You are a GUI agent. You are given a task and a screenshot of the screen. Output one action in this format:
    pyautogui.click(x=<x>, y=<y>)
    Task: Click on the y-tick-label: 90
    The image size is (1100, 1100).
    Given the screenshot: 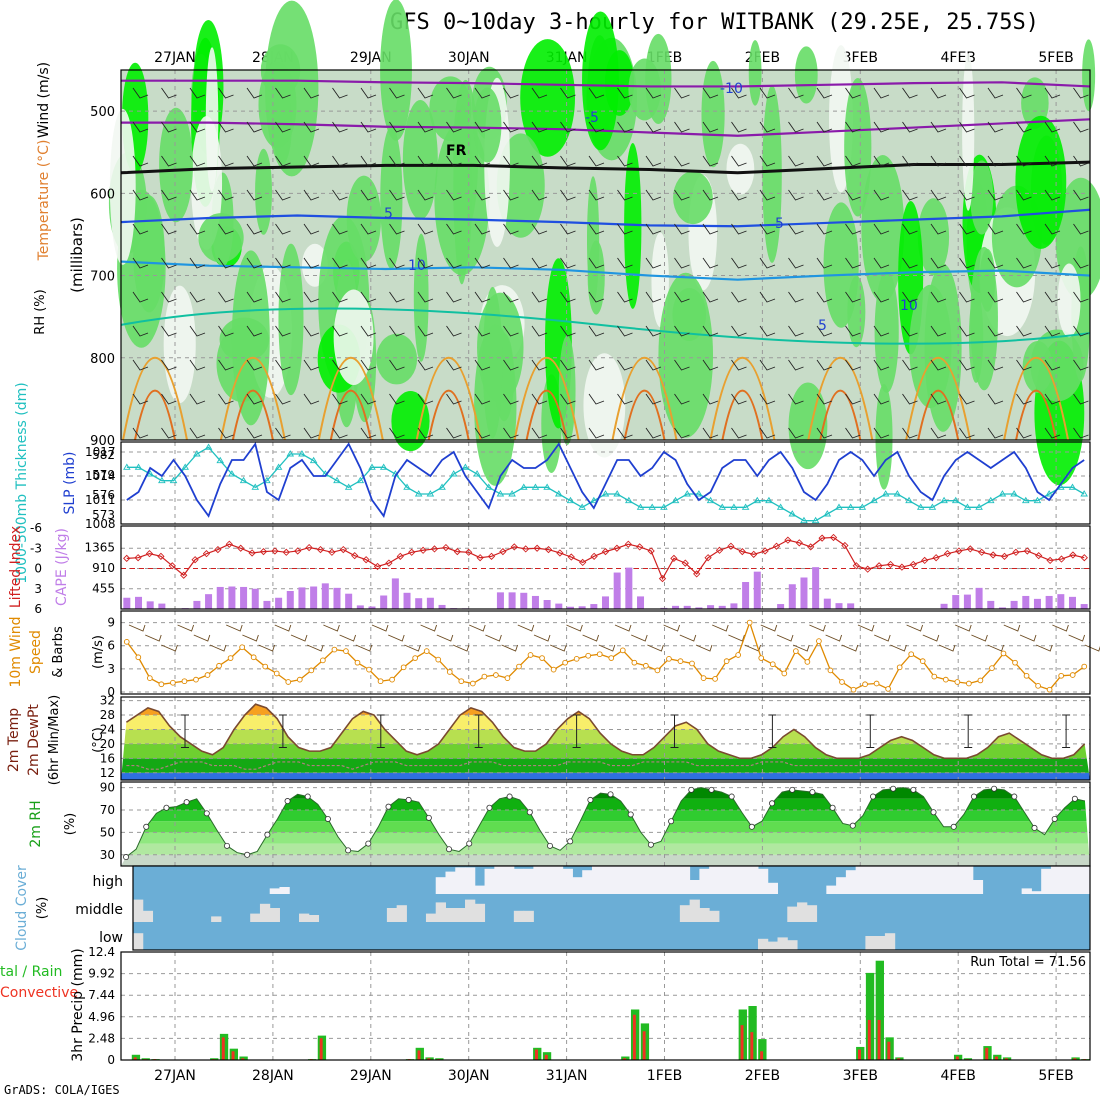 What is the action you would take?
    pyautogui.click(x=107, y=788)
    